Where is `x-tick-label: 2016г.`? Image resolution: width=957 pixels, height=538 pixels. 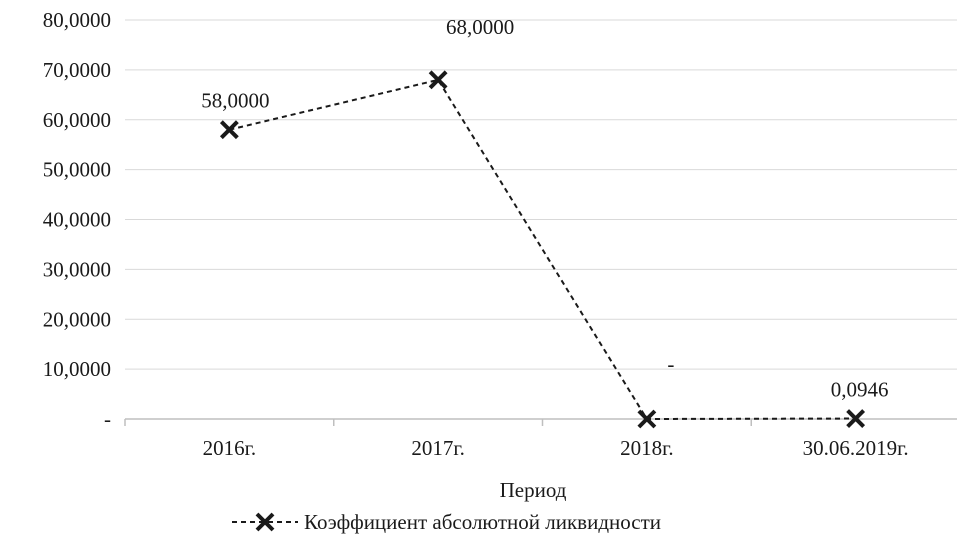
x-tick-label: 2016г. is located at coordinates (230, 448).